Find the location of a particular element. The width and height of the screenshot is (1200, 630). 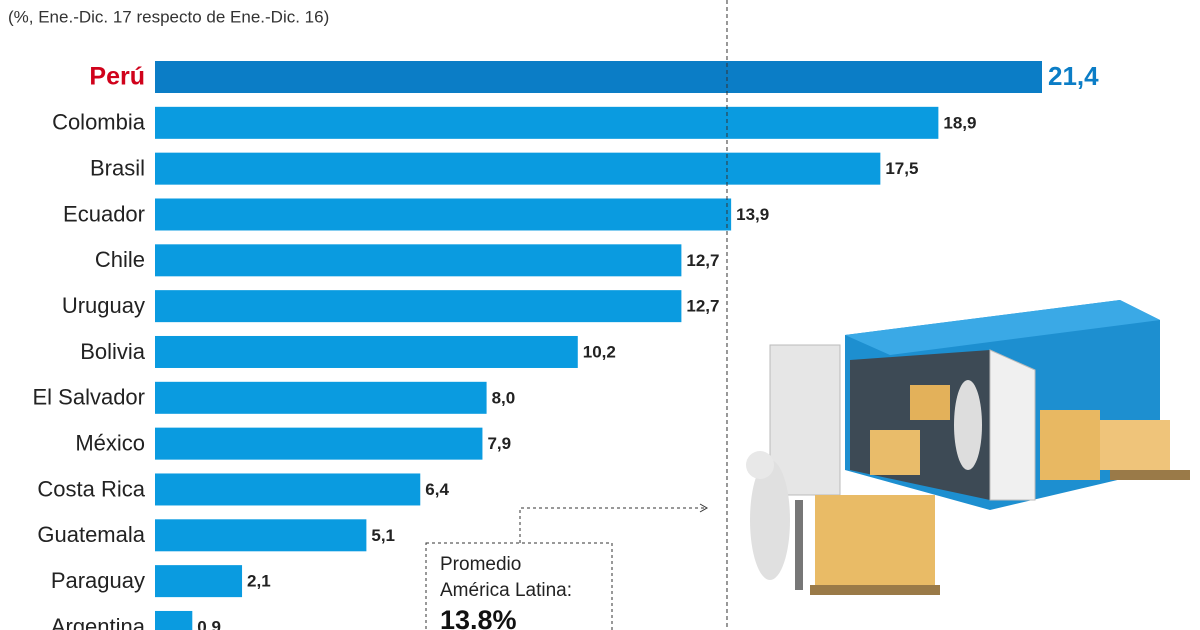

category-label: Ecuador is located at coordinates (104, 213).